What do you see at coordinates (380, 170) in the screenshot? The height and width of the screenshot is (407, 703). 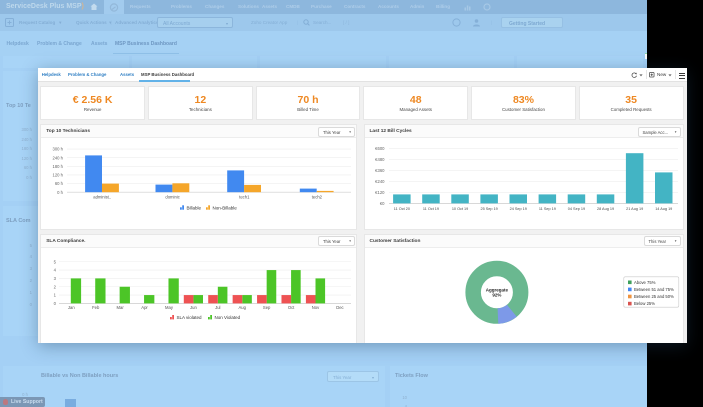 I see `svg-text: €360` at bounding box center [380, 170].